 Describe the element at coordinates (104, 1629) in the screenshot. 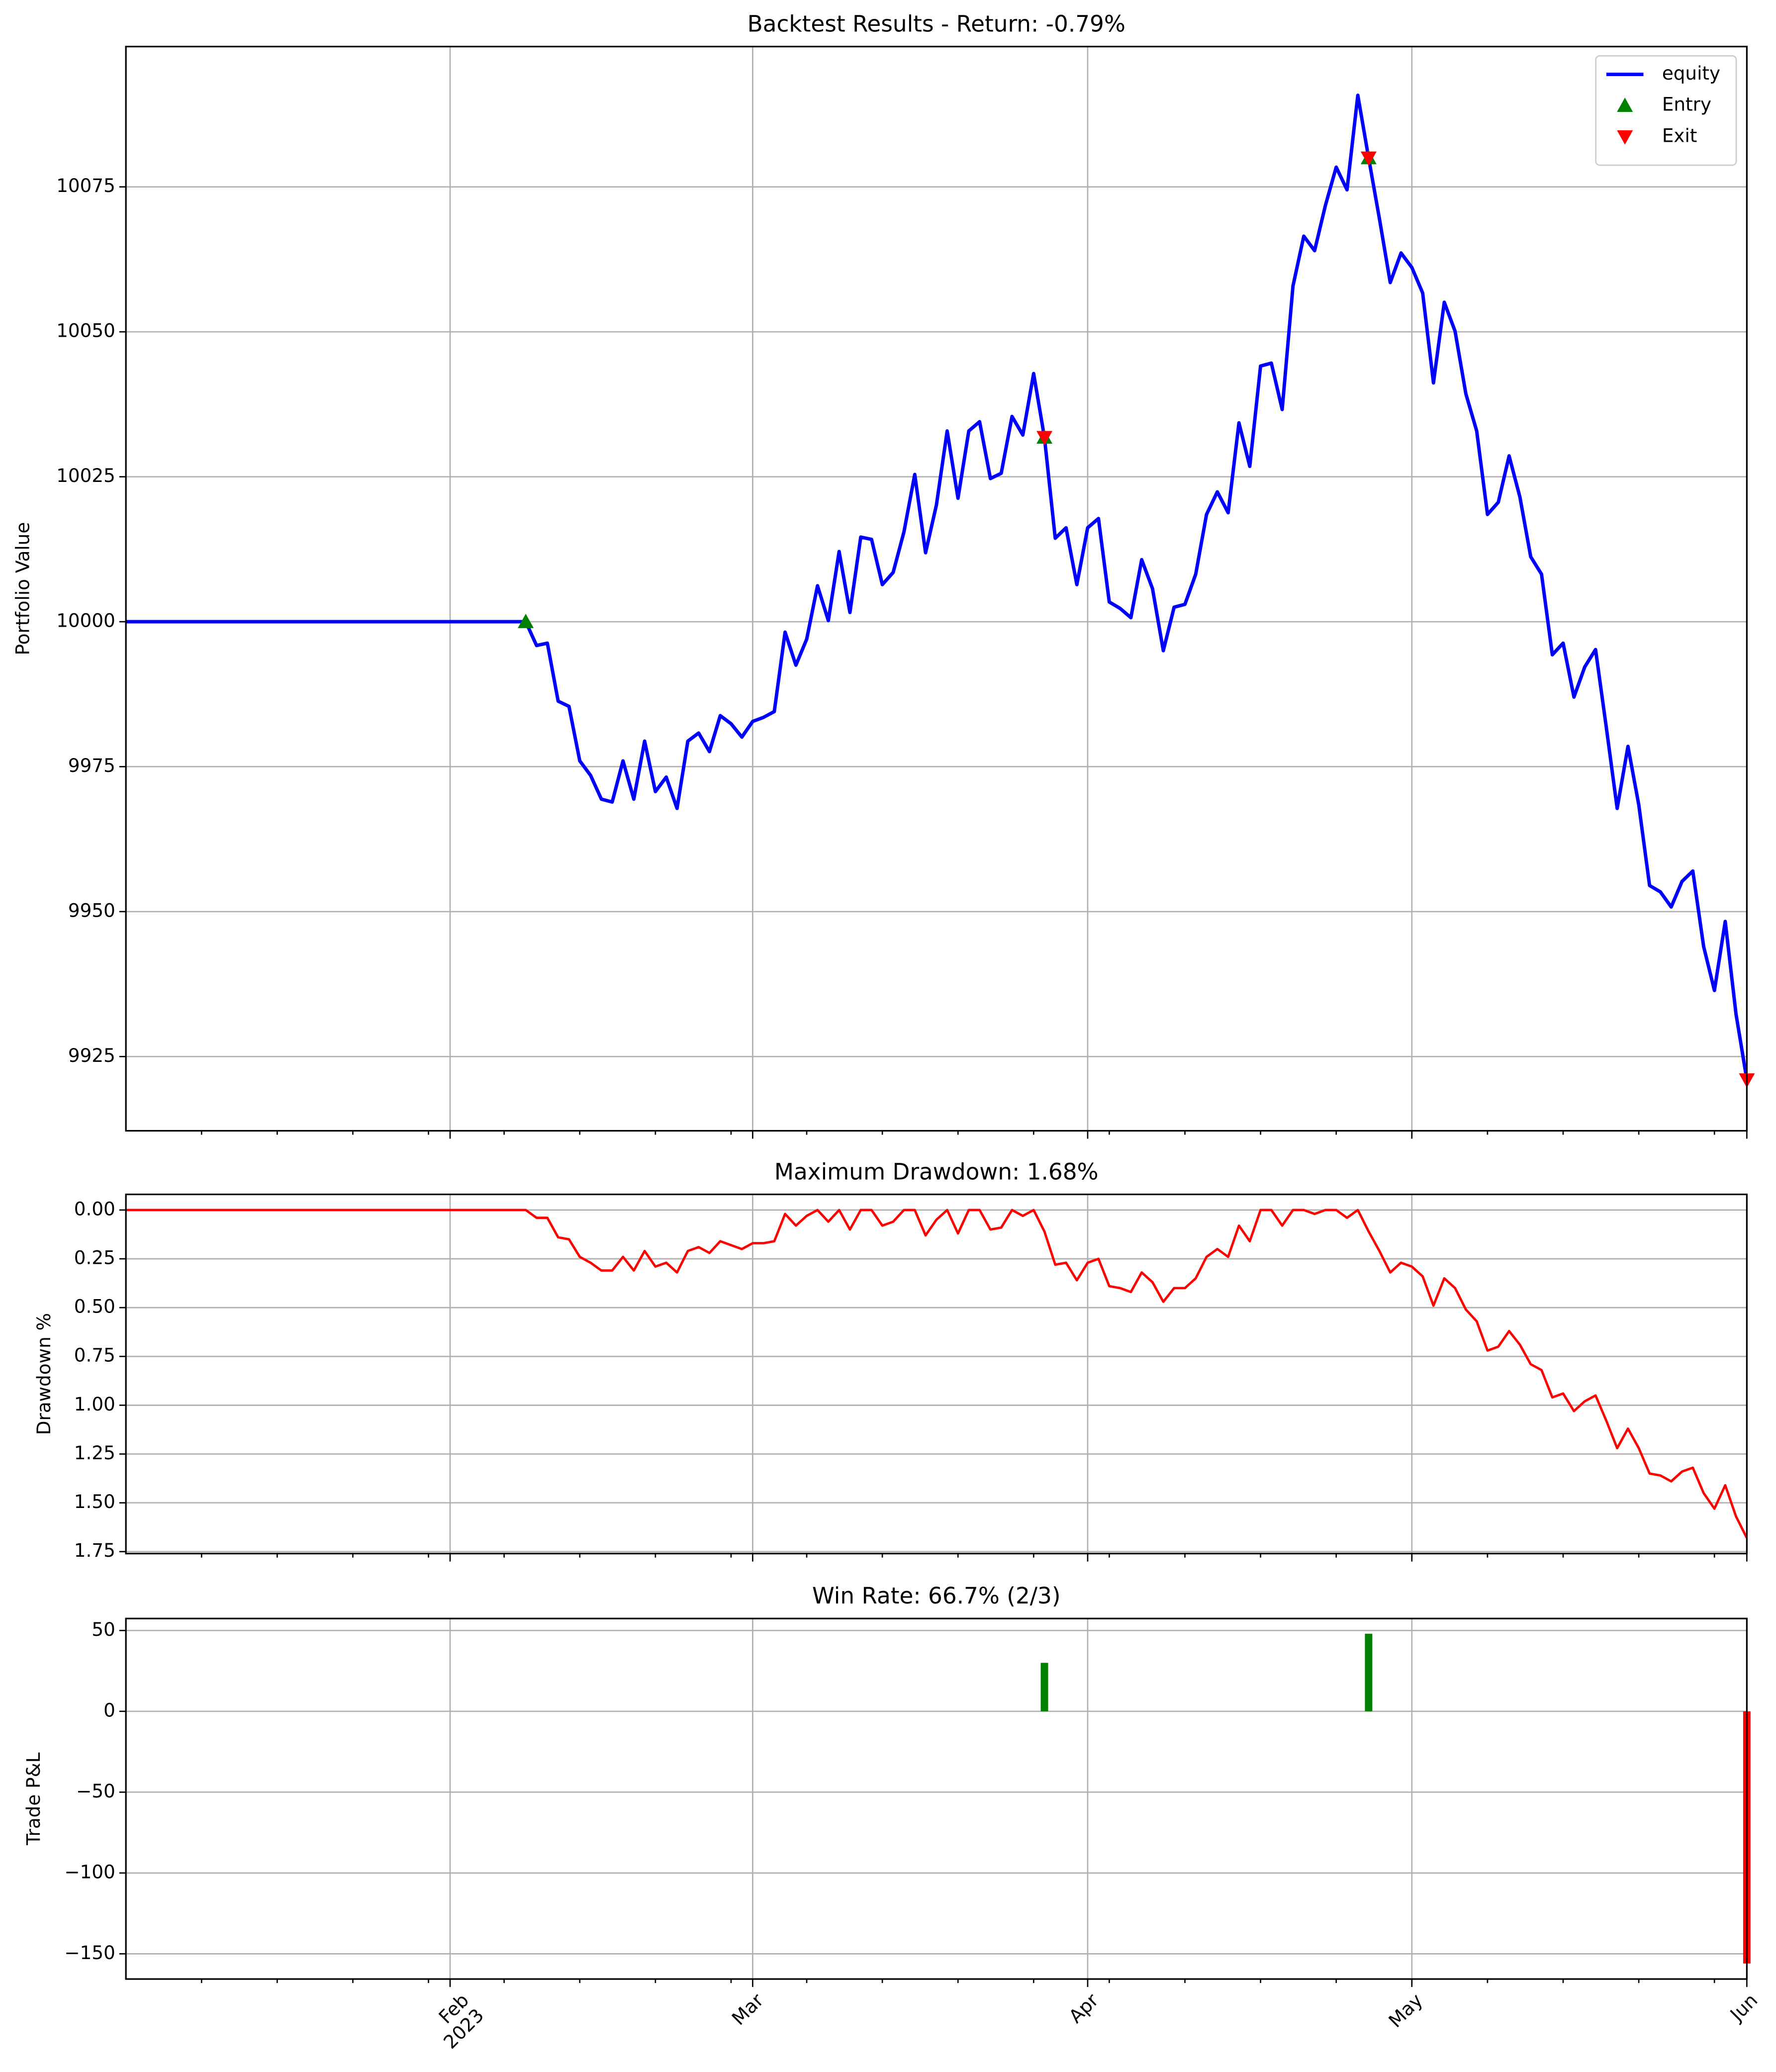

I see `y-tick-label: 50` at that location.